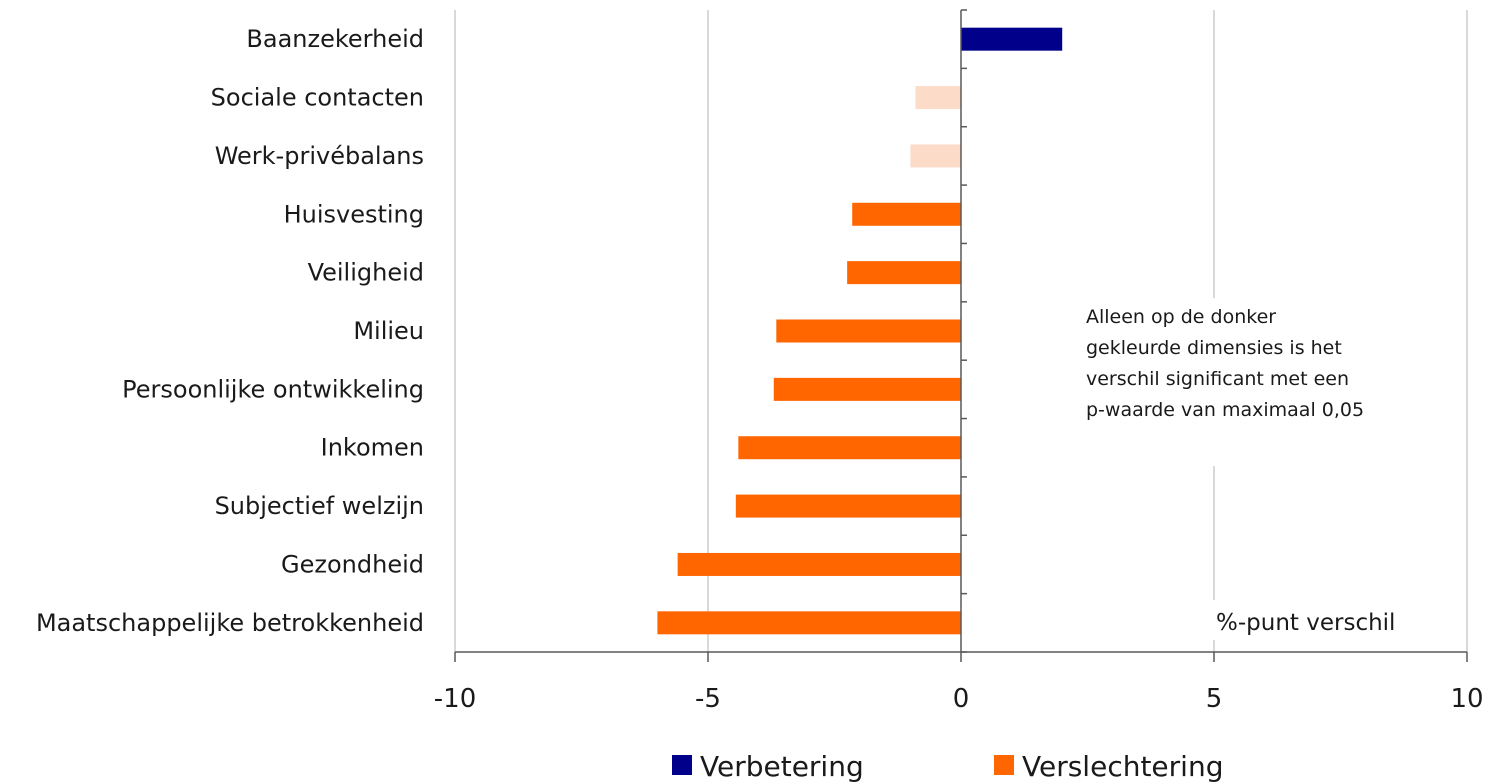 The image size is (1488, 784). Describe the element at coordinates (708, 699) in the screenshot. I see `x-tick-label: -5` at that location.